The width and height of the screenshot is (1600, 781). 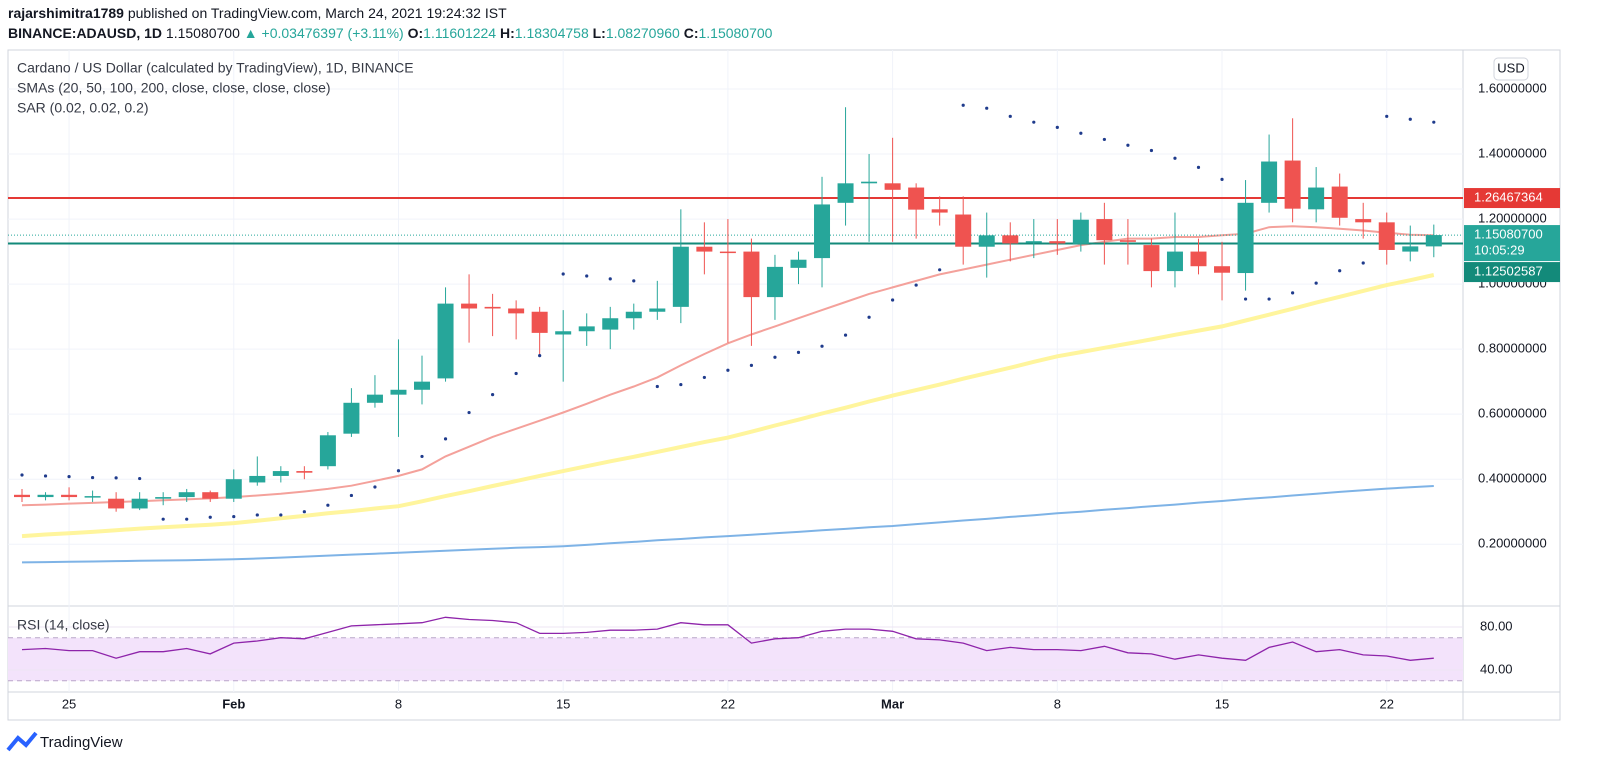 What do you see at coordinates (1499, 250) in the screenshot?
I see `price-label: 10:05:29` at bounding box center [1499, 250].